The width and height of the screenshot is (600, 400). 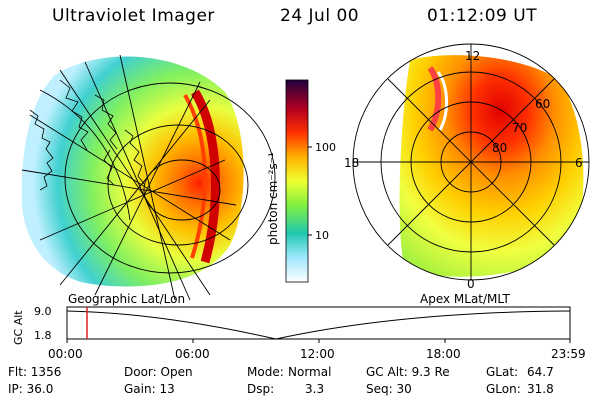 What do you see at coordinates (127, 299) in the screenshot?
I see `left-panel-caption: Geographic Lat/Lon` at bounding box center [127, 299].